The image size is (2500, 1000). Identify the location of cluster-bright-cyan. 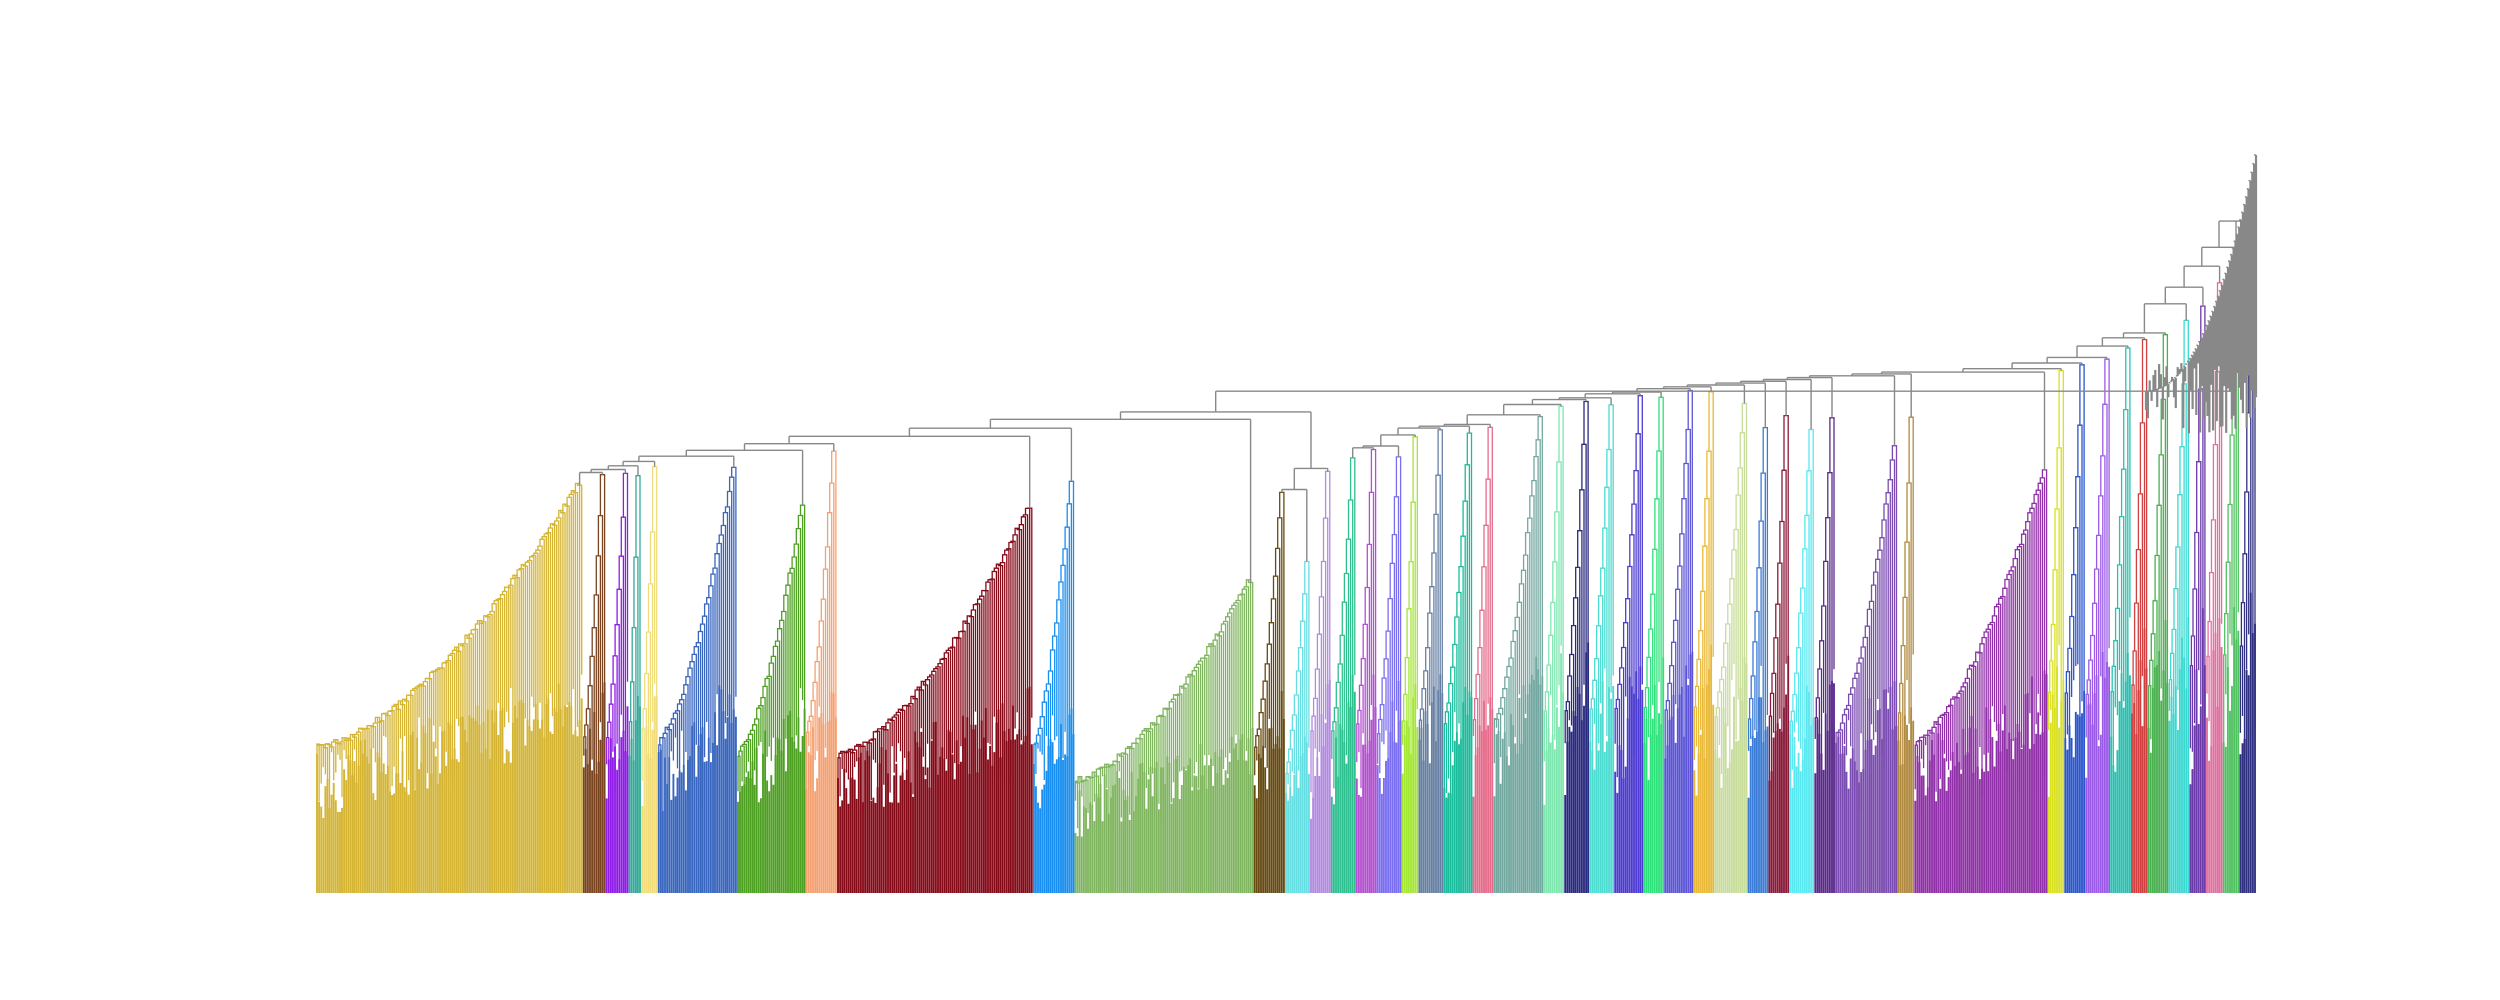
(1802, 660).